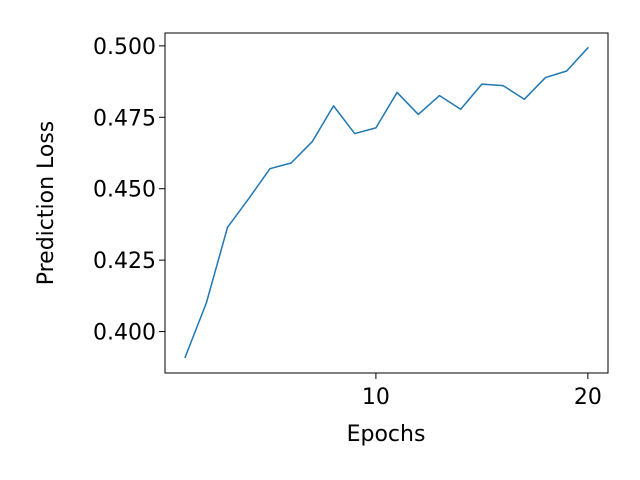 The height and width of the screenshot is (480, 640). Describe the element at coordinates (386, 434) in the screenshot. I see `x-axis-label: Epochs` at that location.